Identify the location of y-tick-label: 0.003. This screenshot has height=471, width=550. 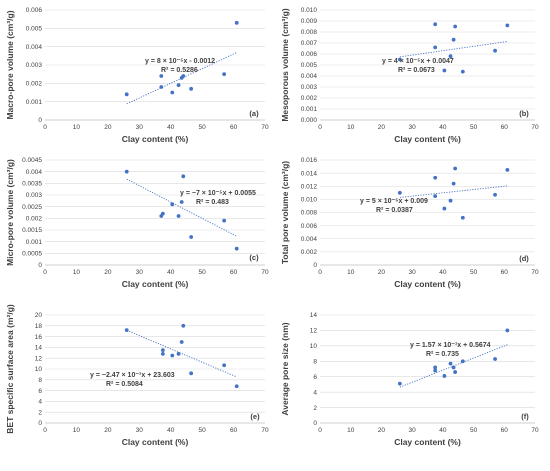
(34, 195).